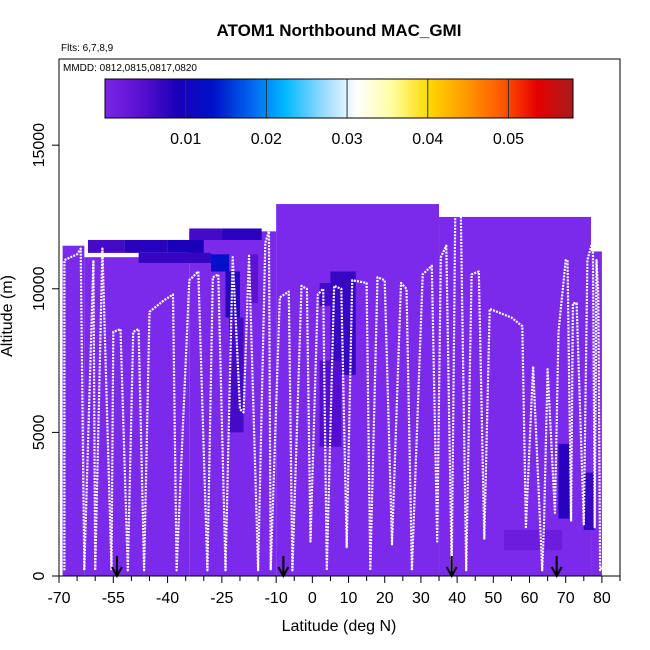  I want to click on dates-label: MMDD: 0812,0815,0817,0820, so click(130, 68).